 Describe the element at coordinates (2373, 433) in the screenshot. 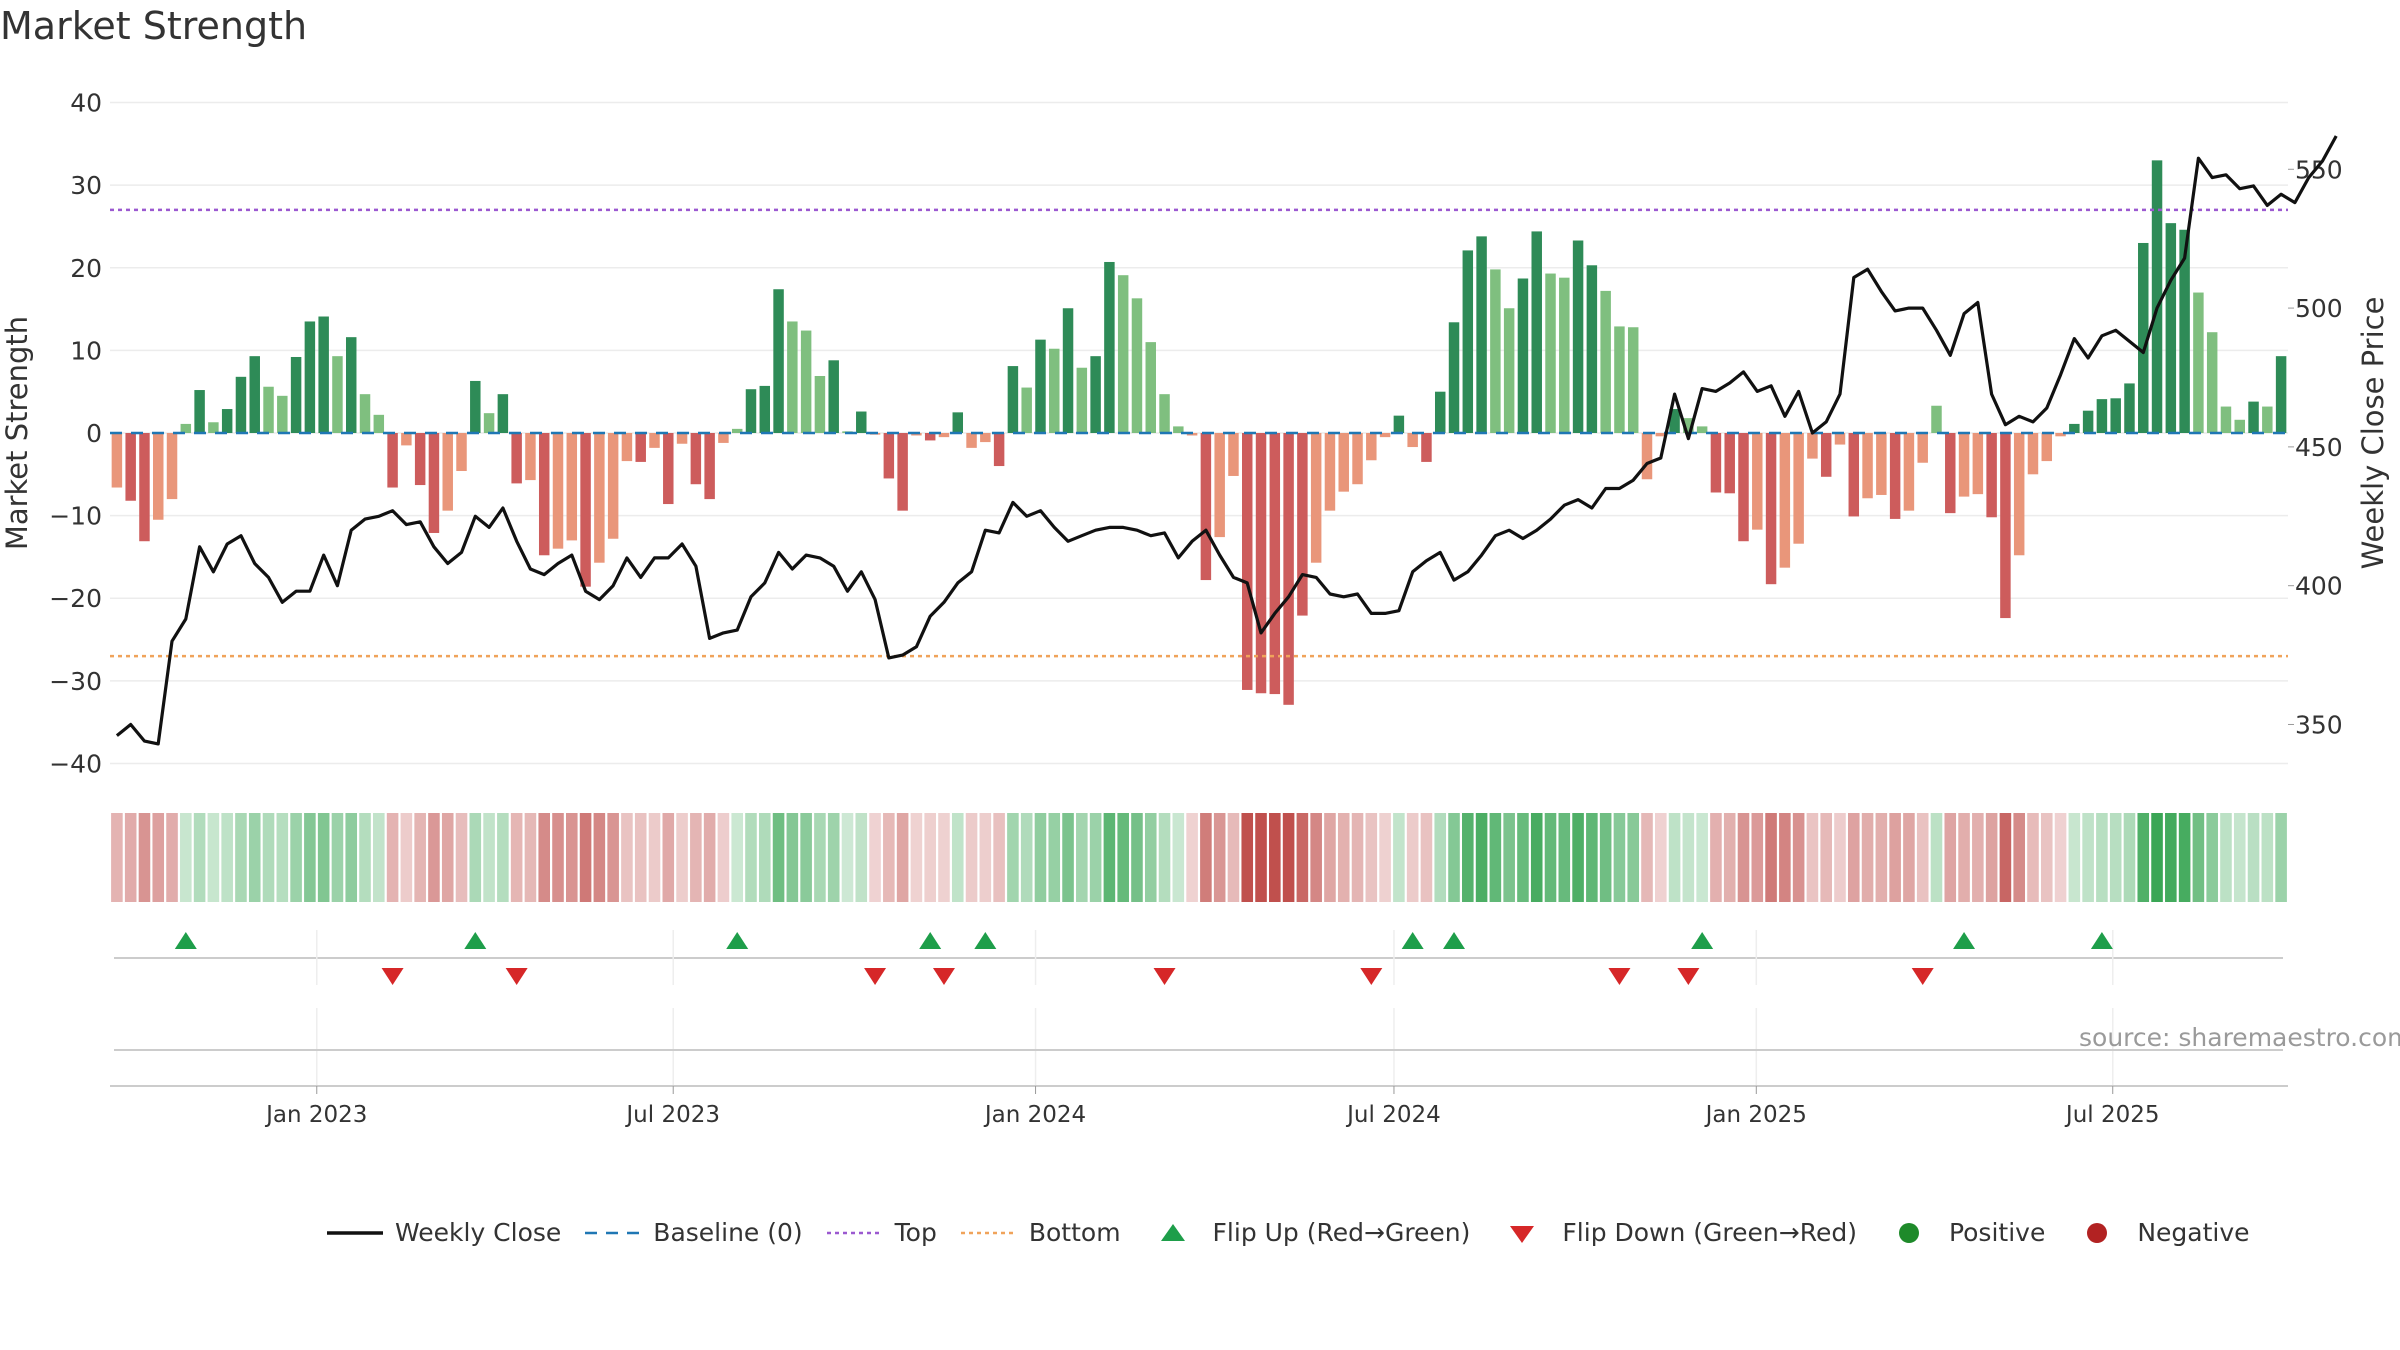

I see `y-axis-label-right: Weekly Close Price` at that location.